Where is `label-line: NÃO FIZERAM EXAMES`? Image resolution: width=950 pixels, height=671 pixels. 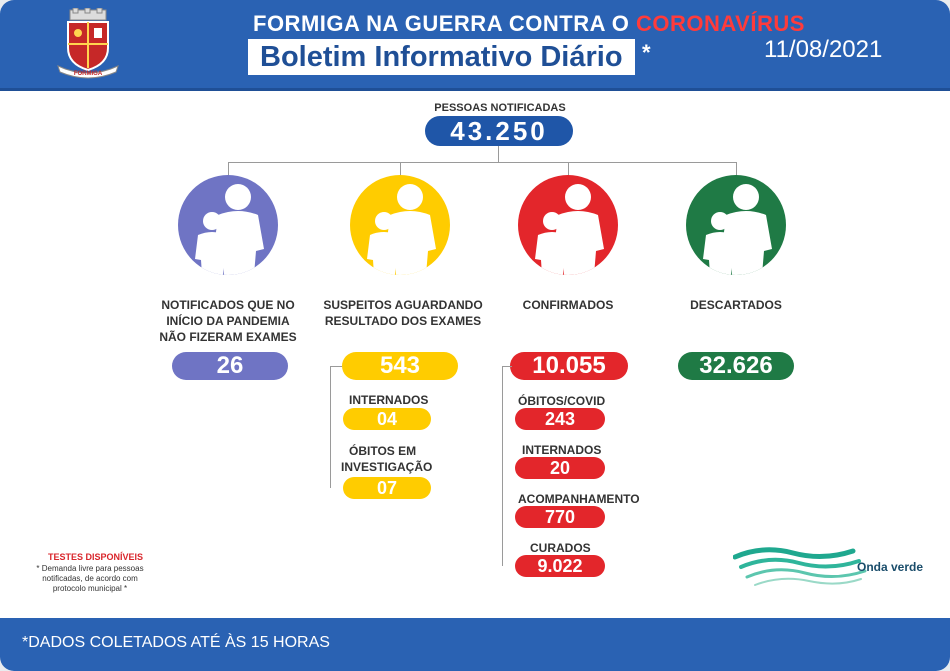
label-line: NÃO FIZERAM EXAMES is located at coordinates (228, 337).